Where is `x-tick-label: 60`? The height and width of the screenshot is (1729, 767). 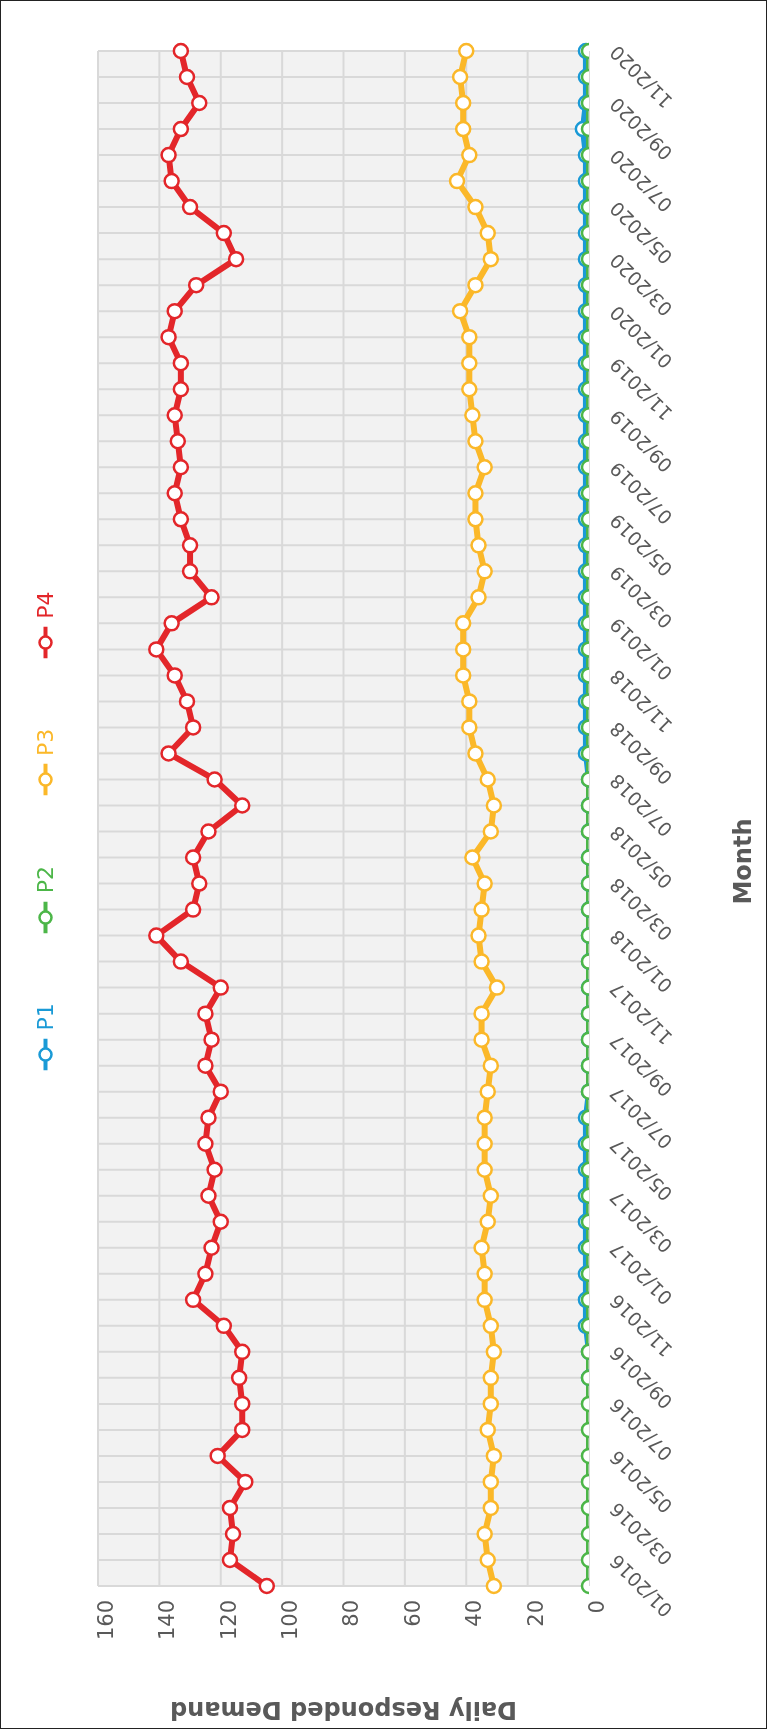 x-tick-label: 60 is located at coordinates (412, 1613).